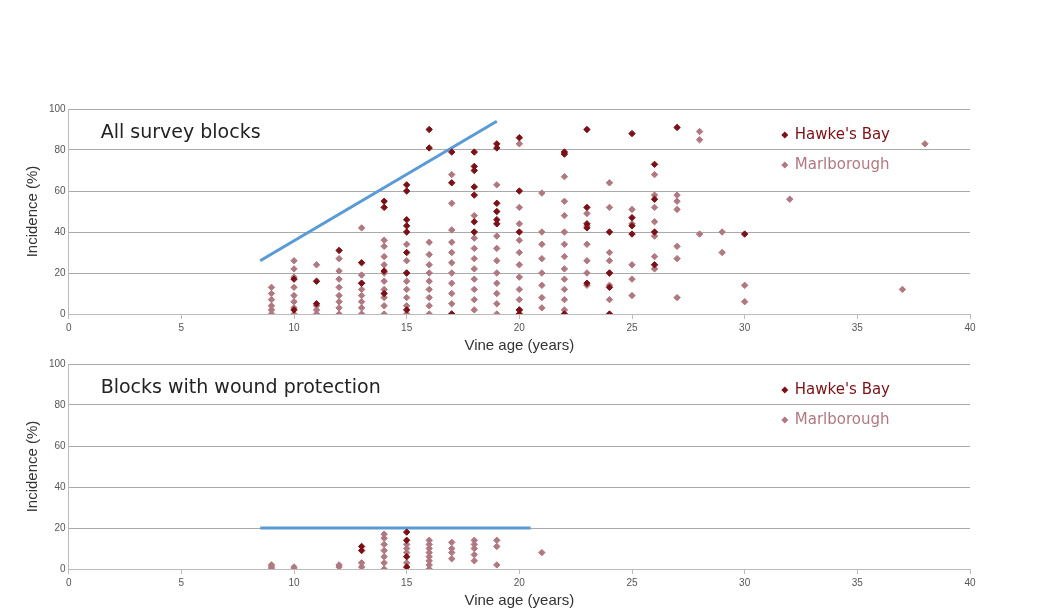  Describe the element at coordinates (180, 130) in the screenshot. I see `text: All survey blocks` at that location.